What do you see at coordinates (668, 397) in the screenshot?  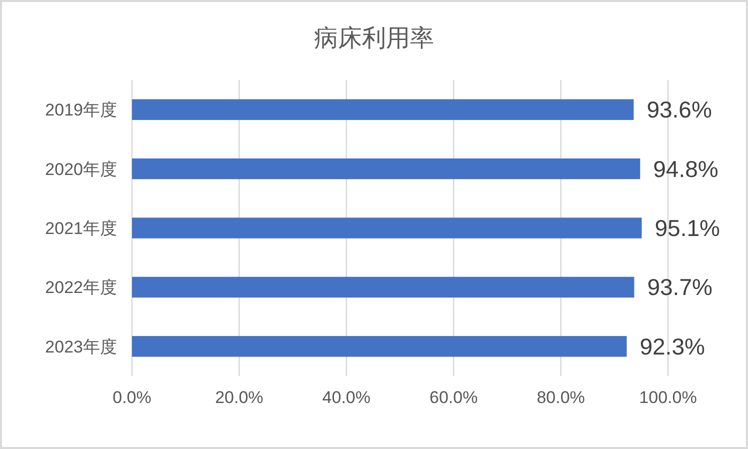 I see `x-tick-label: 100.0%` at bounding box center [668, 397].